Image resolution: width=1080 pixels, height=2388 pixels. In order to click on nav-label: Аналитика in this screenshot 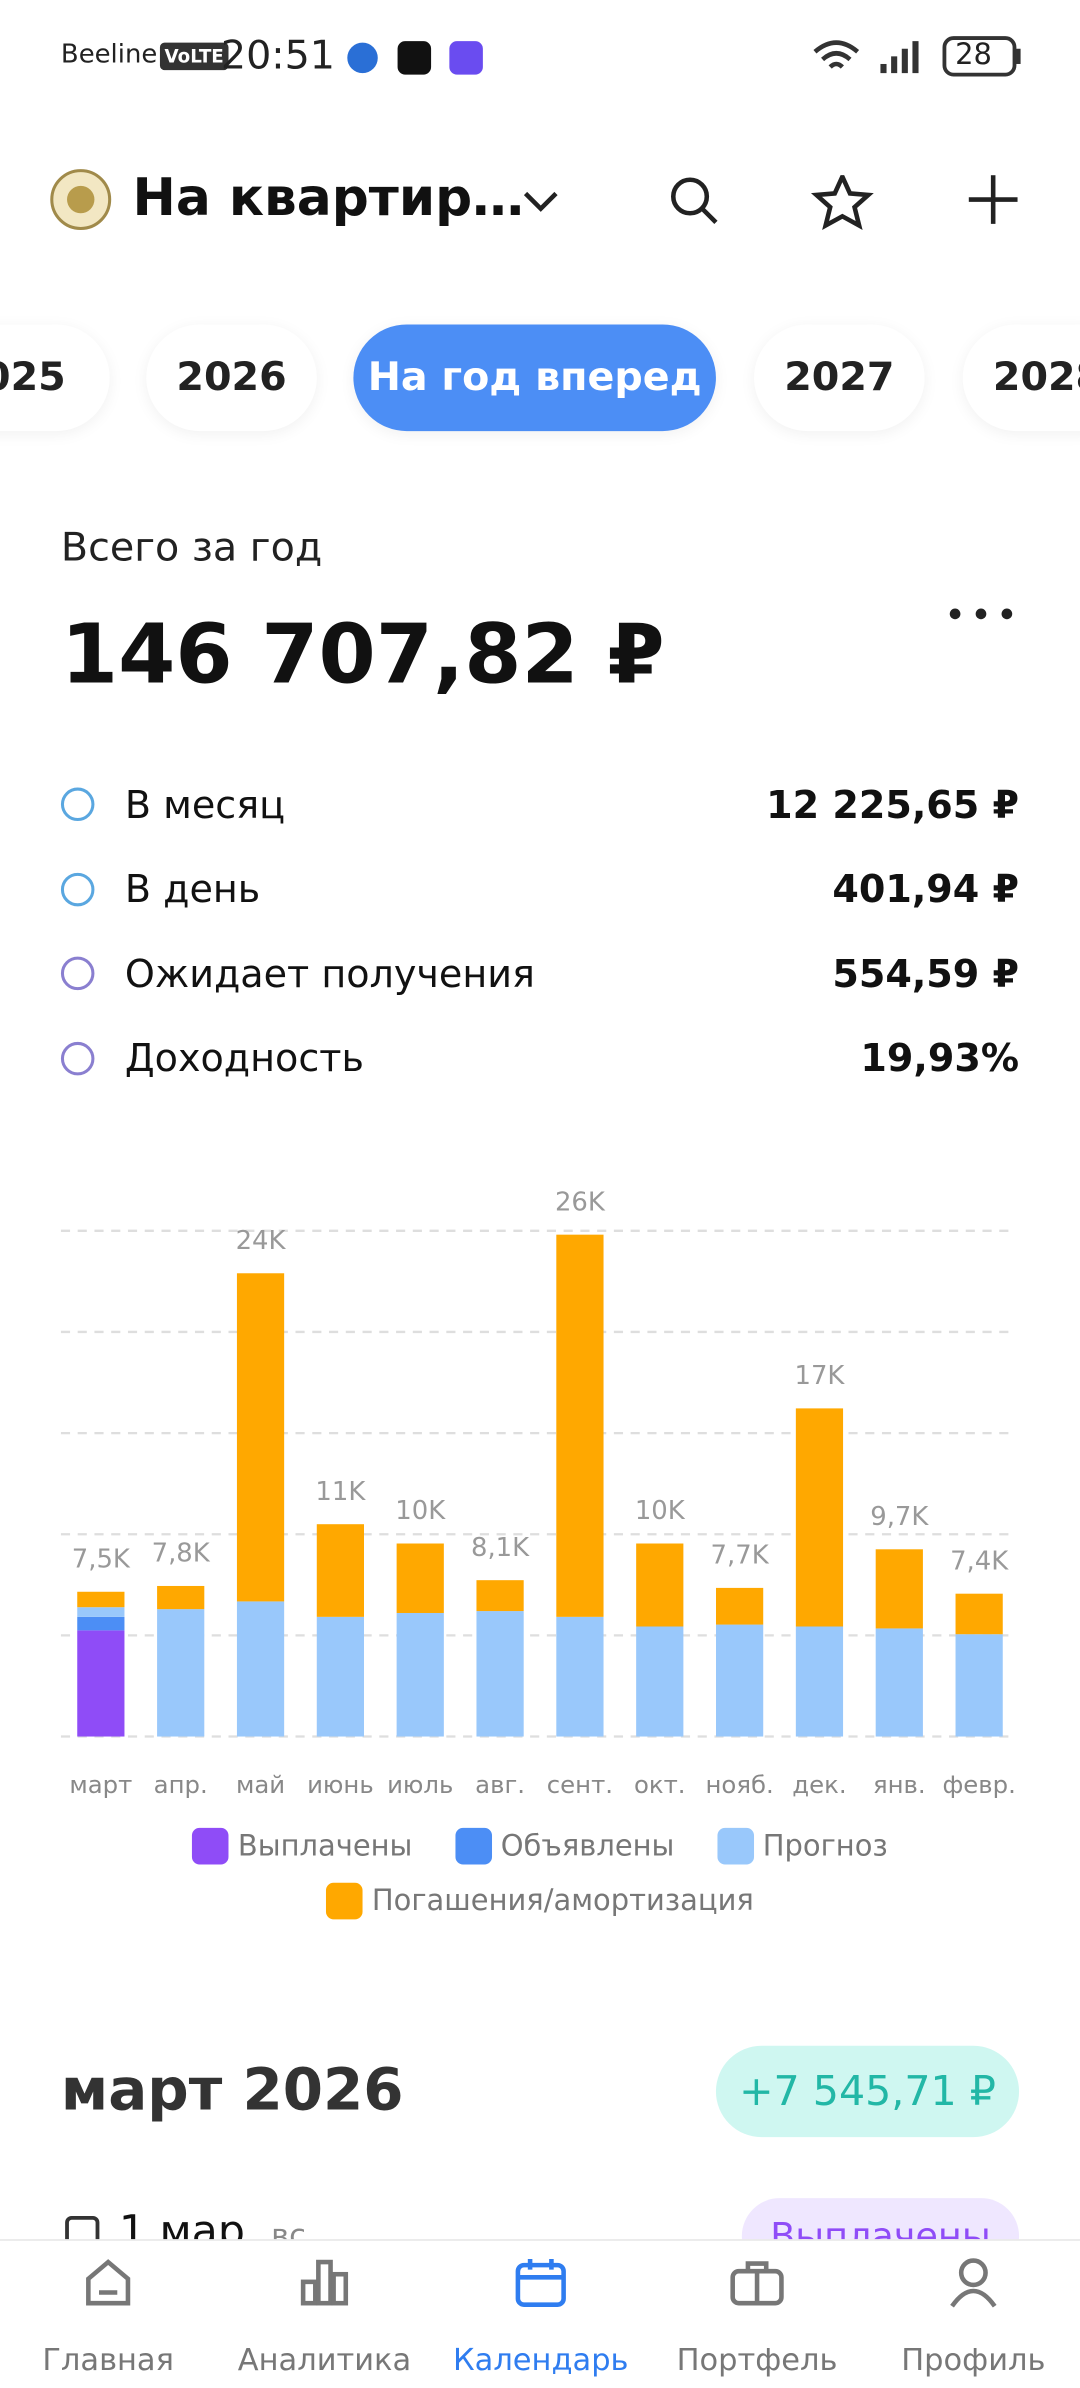, I will do `click(324, 2359)`.